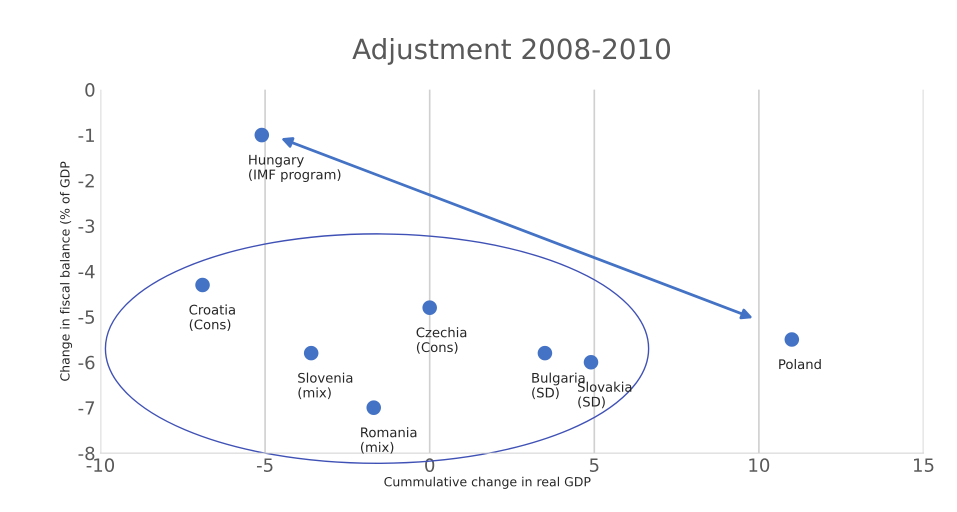  Describe the element at coordinates (594, 465) in the screenshot. I see `x-tick-label: 5` at that location.